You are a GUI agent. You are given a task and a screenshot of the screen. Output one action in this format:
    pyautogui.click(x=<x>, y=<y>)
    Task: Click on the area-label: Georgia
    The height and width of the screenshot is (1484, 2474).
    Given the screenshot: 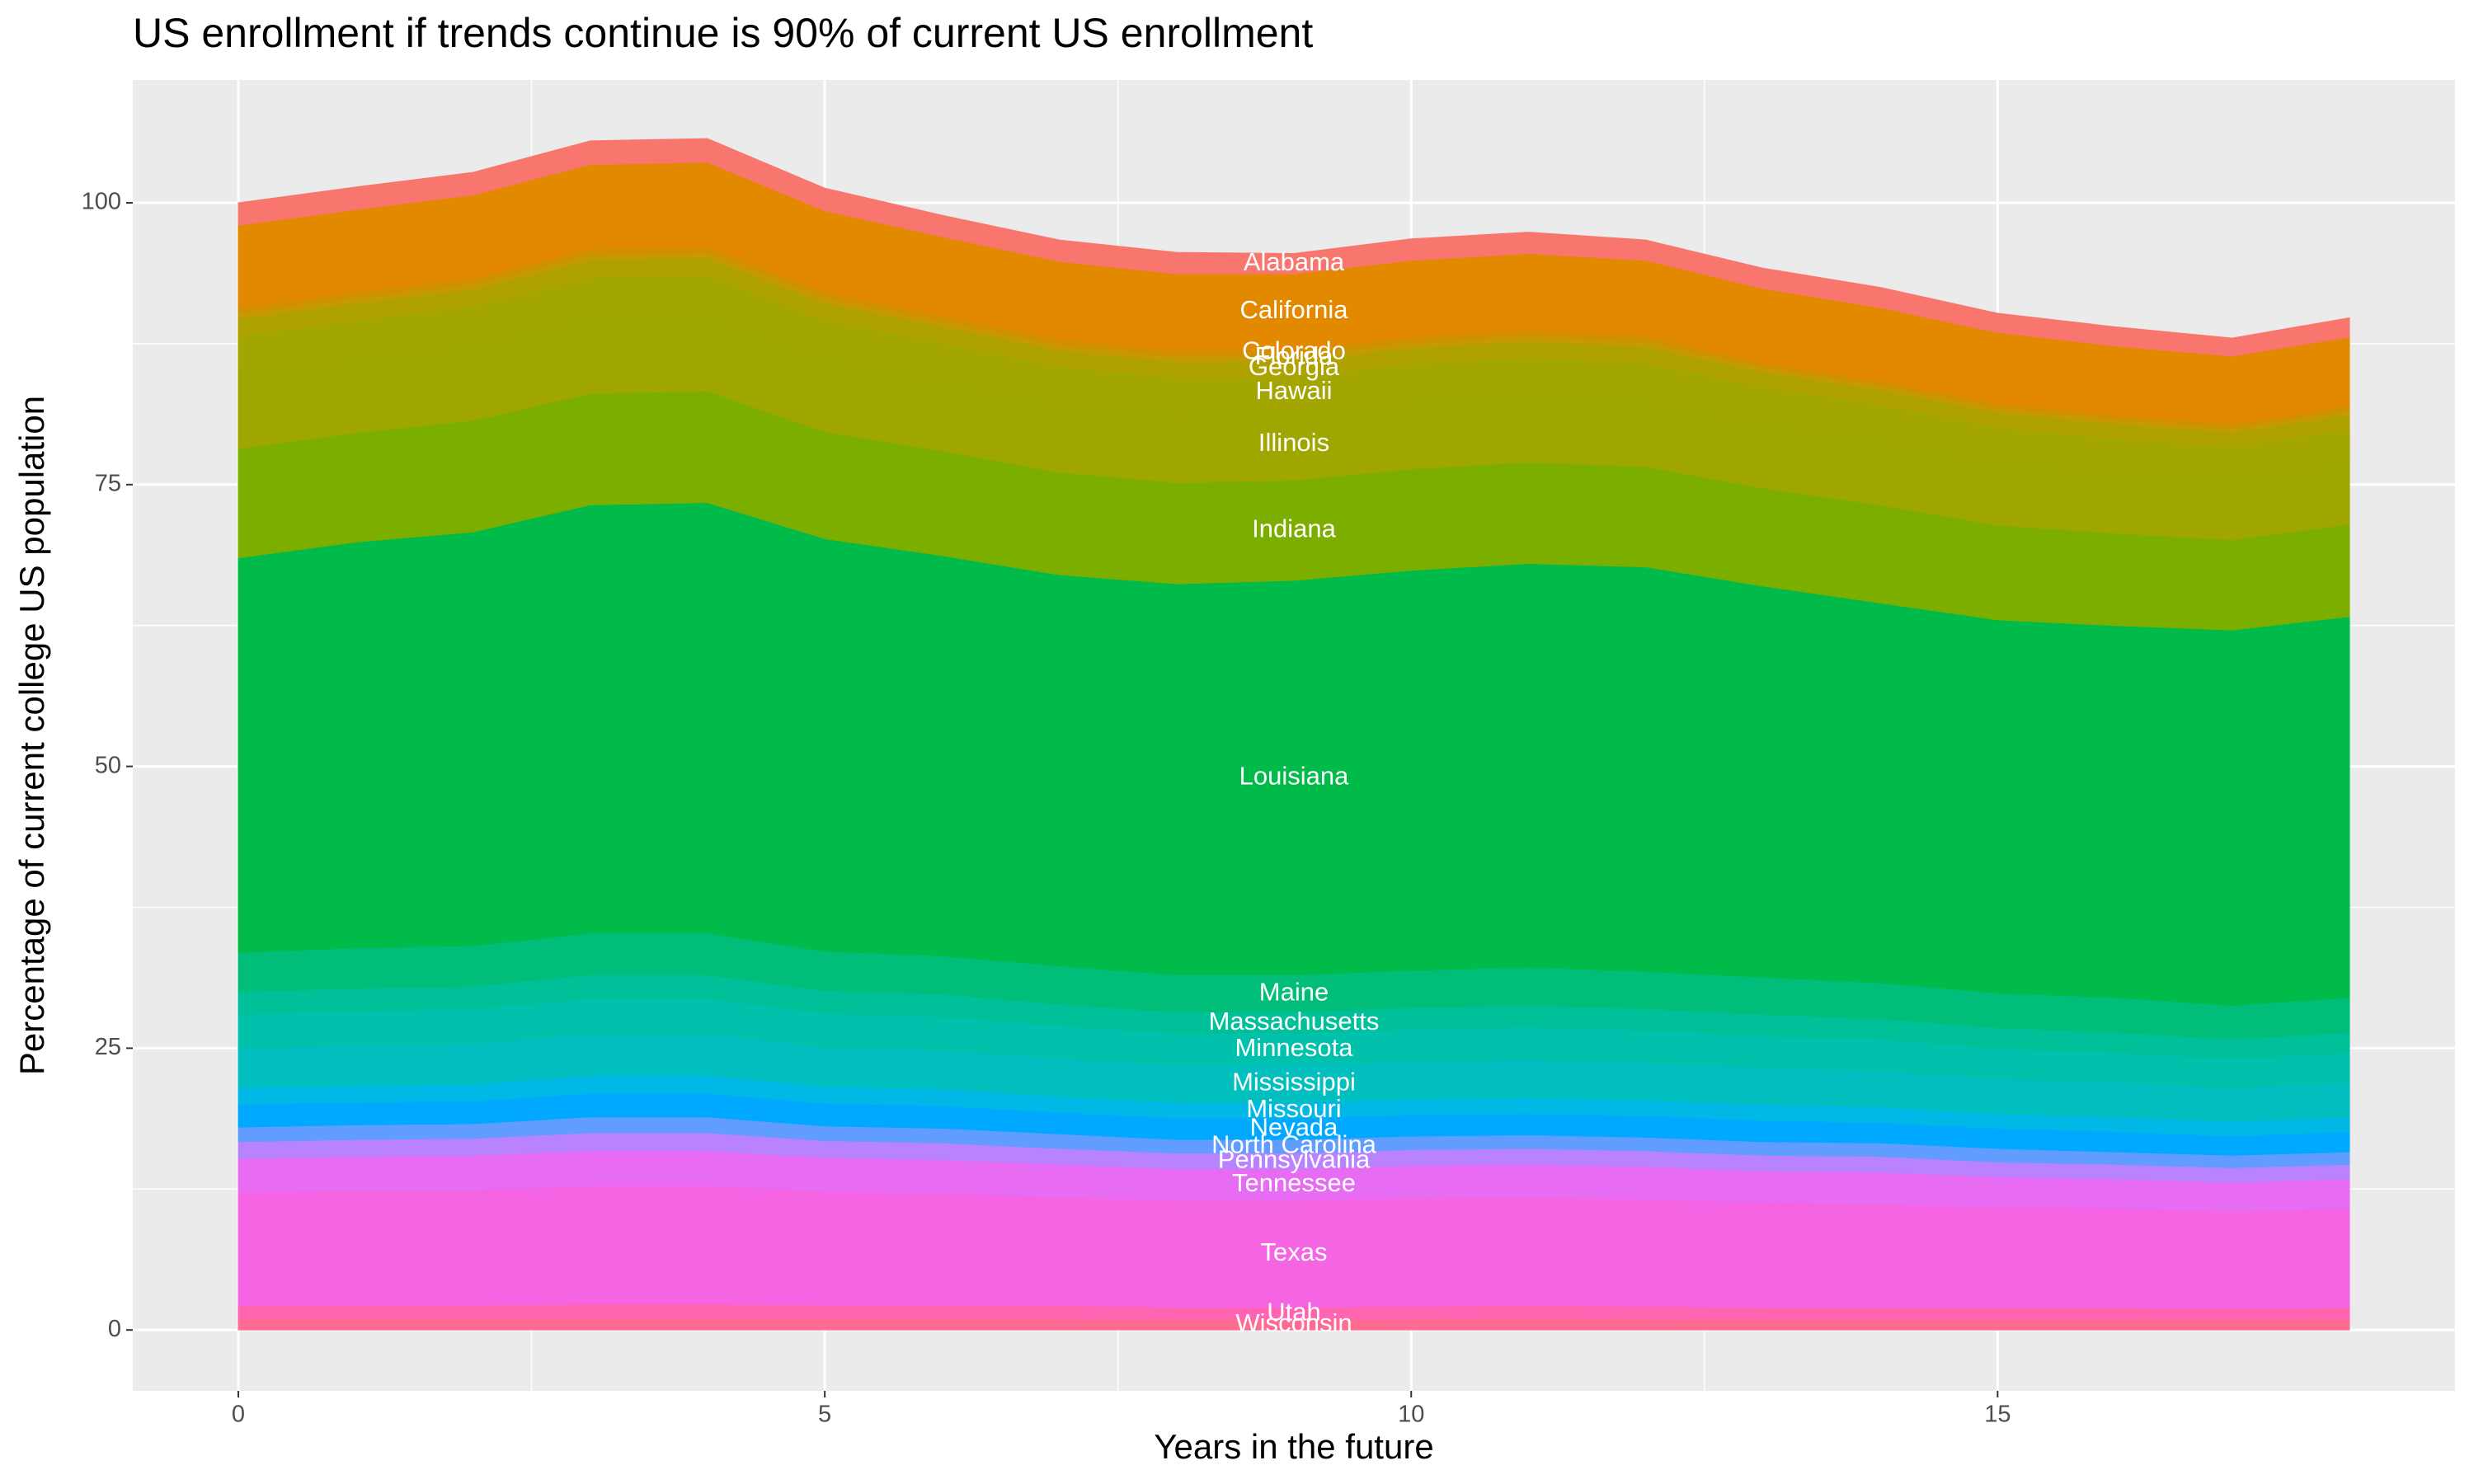 What is the action you would take?
    pyautogui.click(x=1294, y=366)
    